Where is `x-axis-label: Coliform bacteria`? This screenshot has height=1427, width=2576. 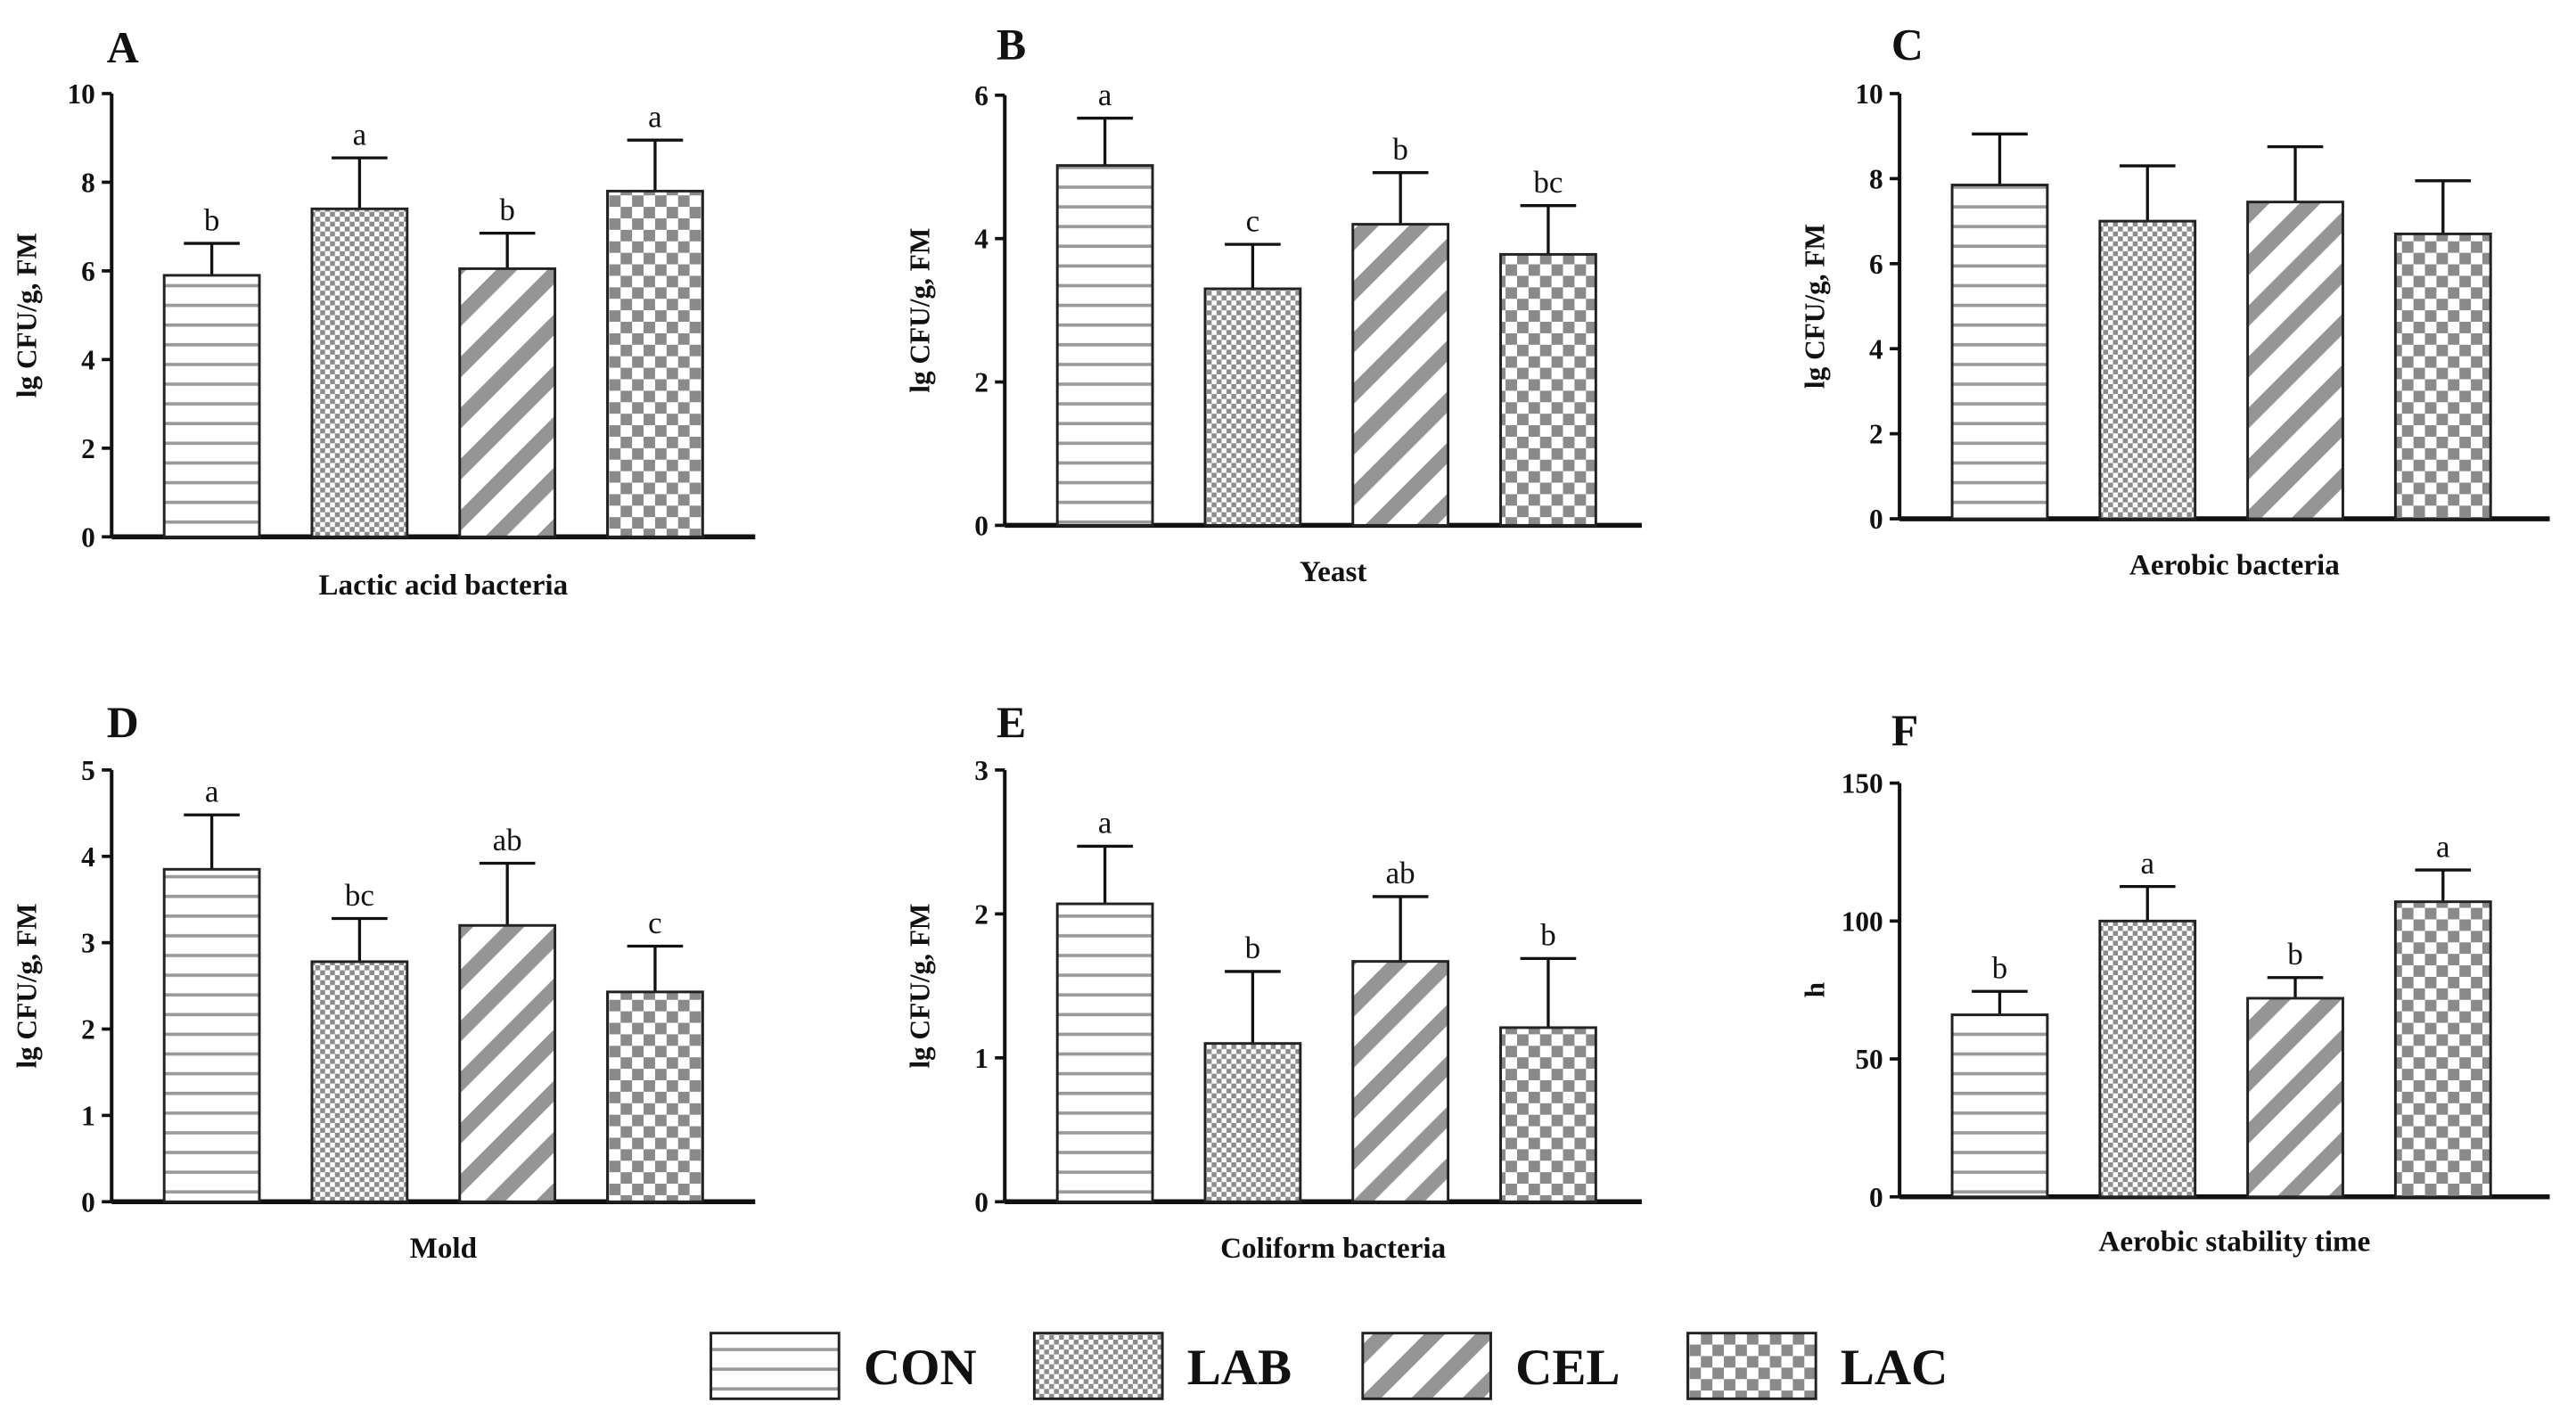
x-axis-label: Coliform bacteria is located at coordinates (1333, 1248).